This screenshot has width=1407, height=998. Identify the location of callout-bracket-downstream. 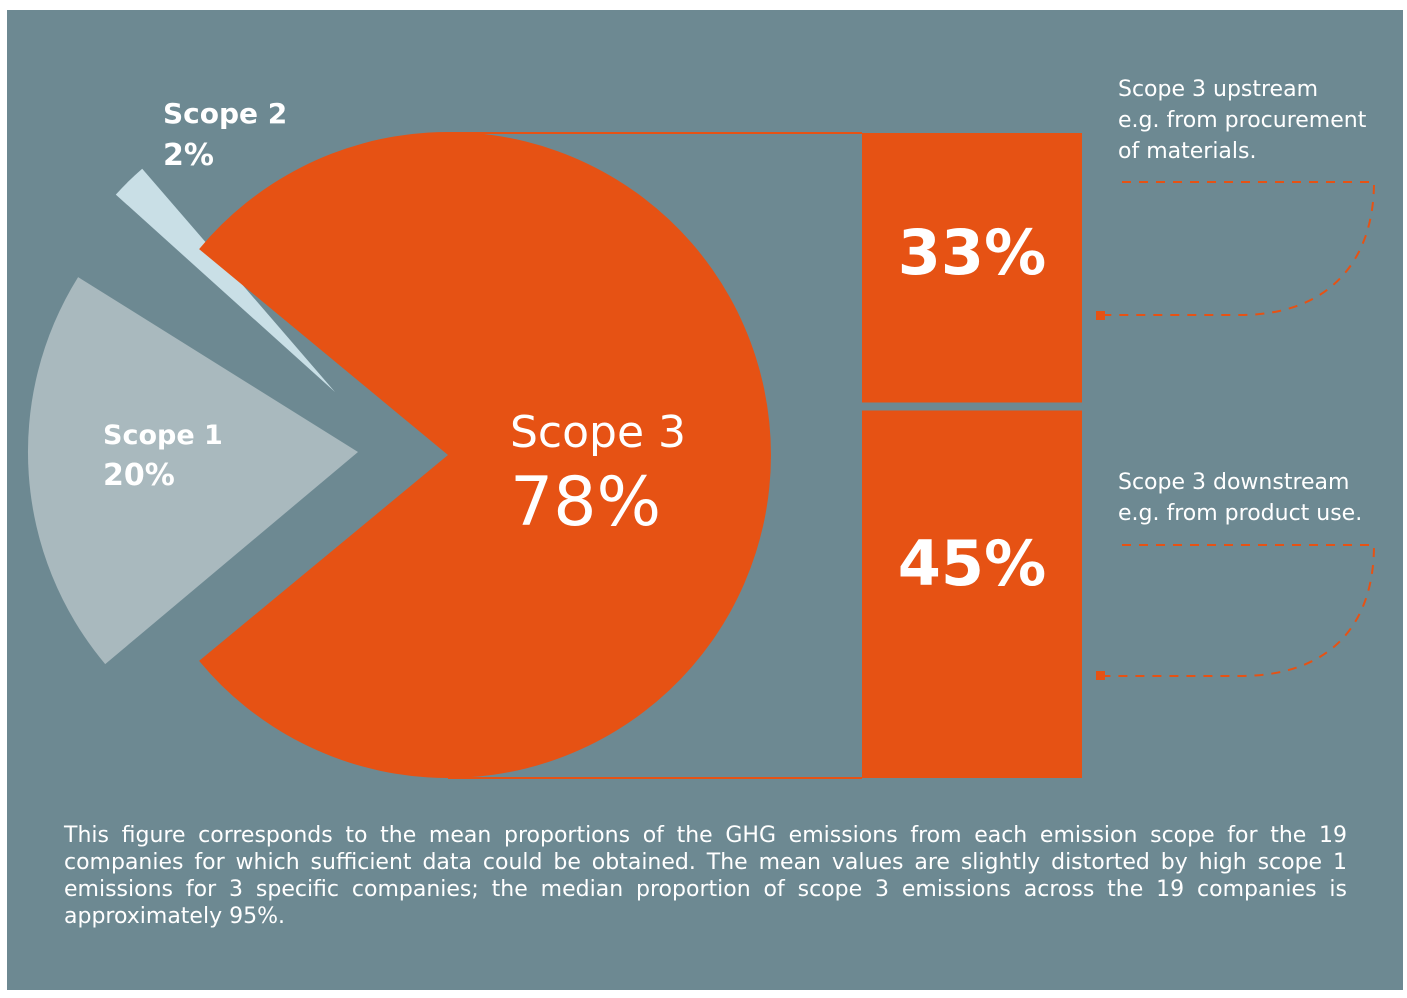
(1240, 610).